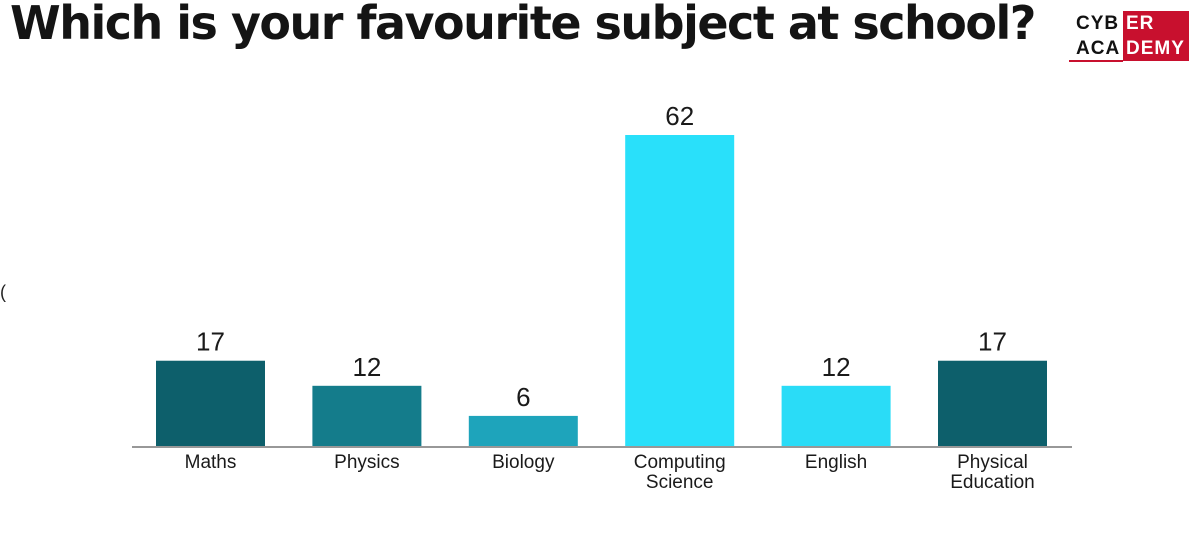 Image resolution: width=1200 pixels, height=534 pixels. Describe the element at coordinates (680, 482) in the screenshot. I see `category-label-3-1: Science` at that location.